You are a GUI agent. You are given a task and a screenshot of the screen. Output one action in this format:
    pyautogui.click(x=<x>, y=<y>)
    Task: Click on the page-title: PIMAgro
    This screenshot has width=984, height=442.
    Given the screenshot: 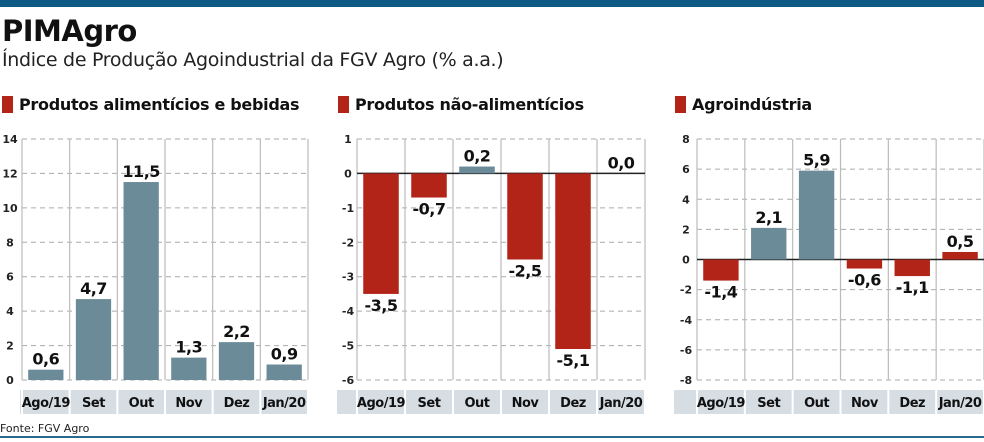 What is the action you would take?
    pyautogui.click(x=69, y=31)
    